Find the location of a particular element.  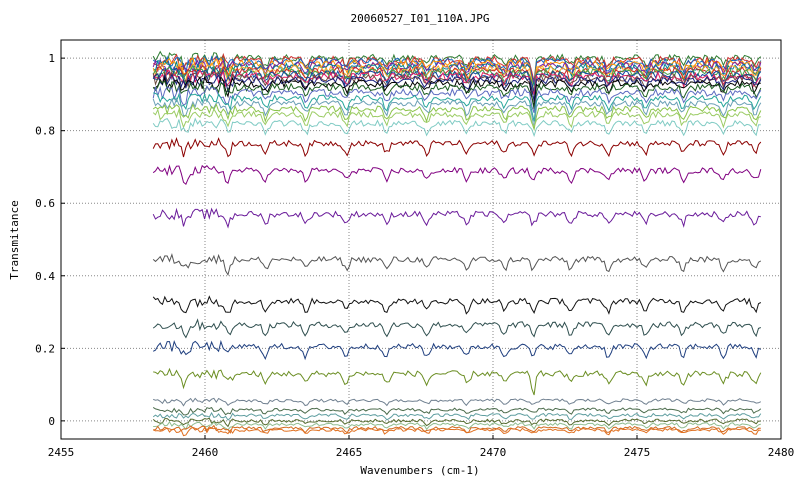

x-tick-label: 2455 is located at coordinates (61, 452).